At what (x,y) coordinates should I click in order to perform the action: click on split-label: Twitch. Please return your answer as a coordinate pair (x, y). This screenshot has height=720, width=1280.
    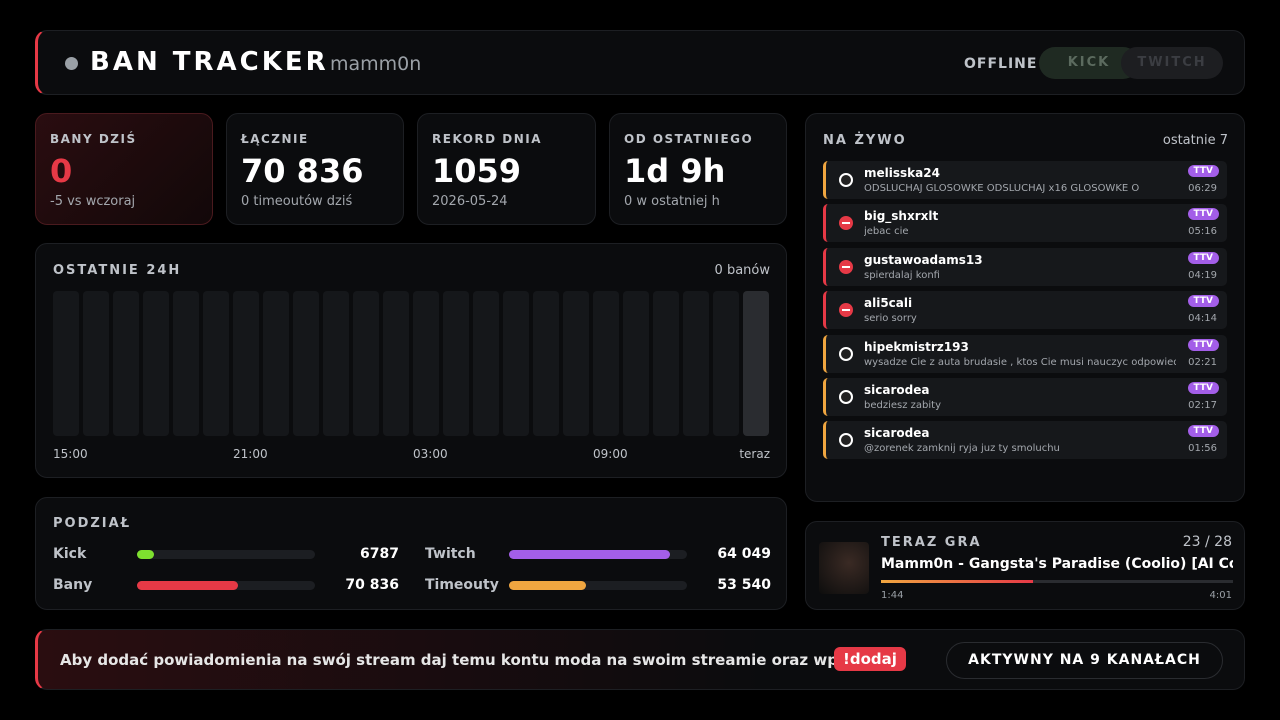
    Looking at the image, I should click on (450, 554).